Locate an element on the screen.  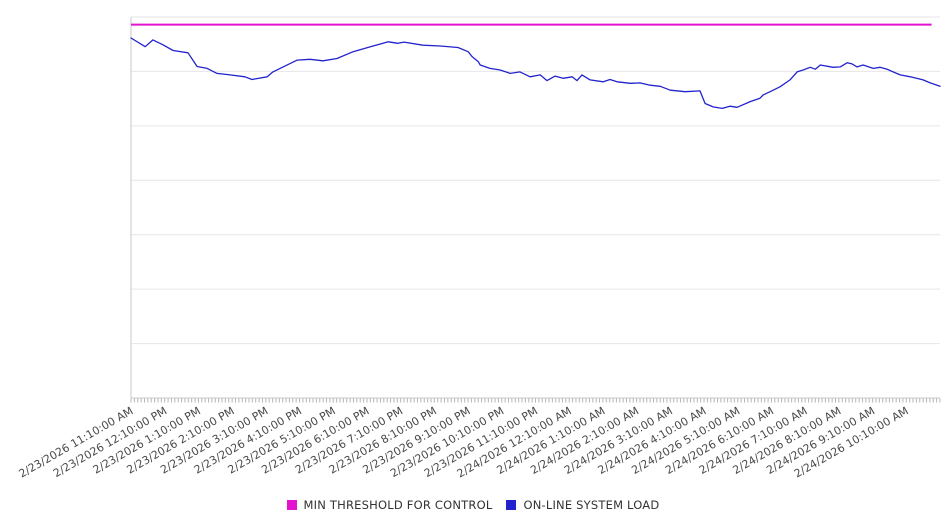
legend-label-min-threshold: MIN THRESHOLD FOR CONTROL is located at coordinates (398, 505).